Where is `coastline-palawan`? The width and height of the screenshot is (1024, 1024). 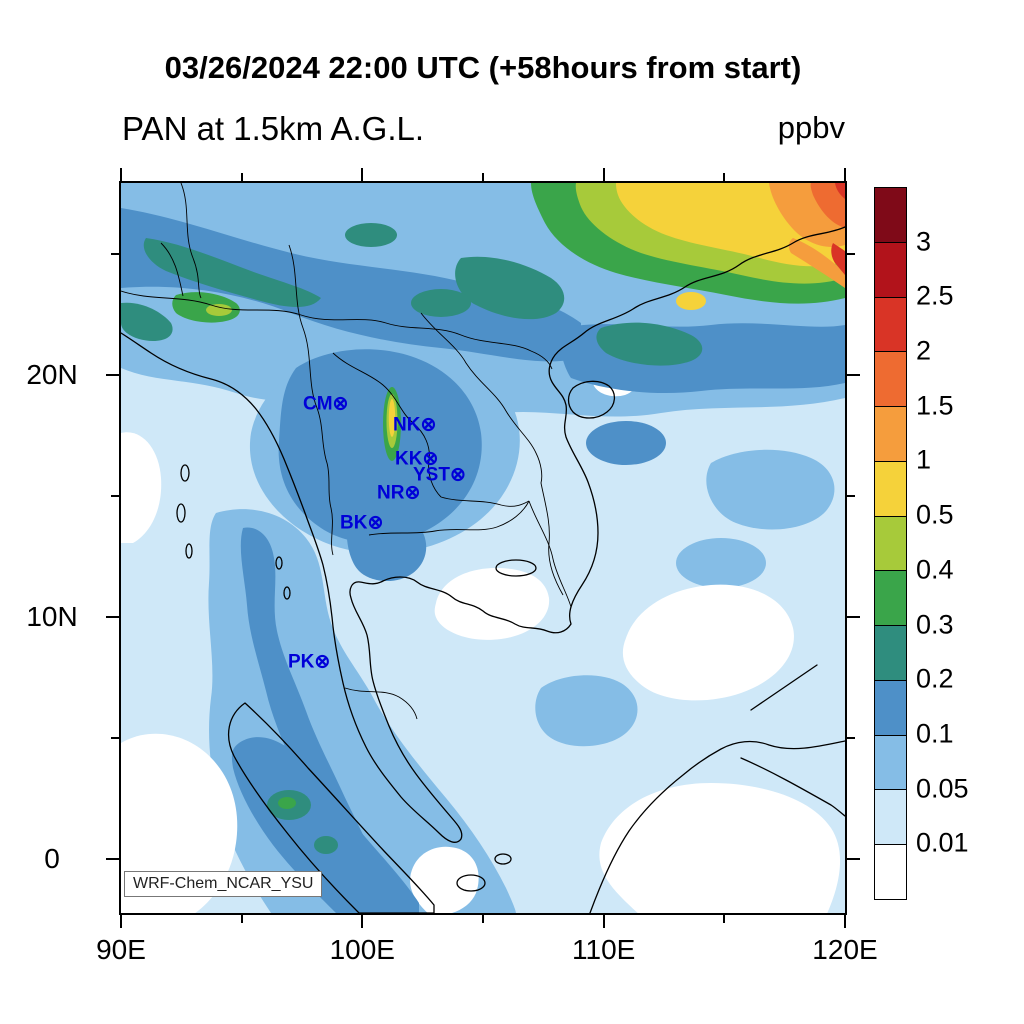 coastline-palawan is located at coordinates (784, 687).